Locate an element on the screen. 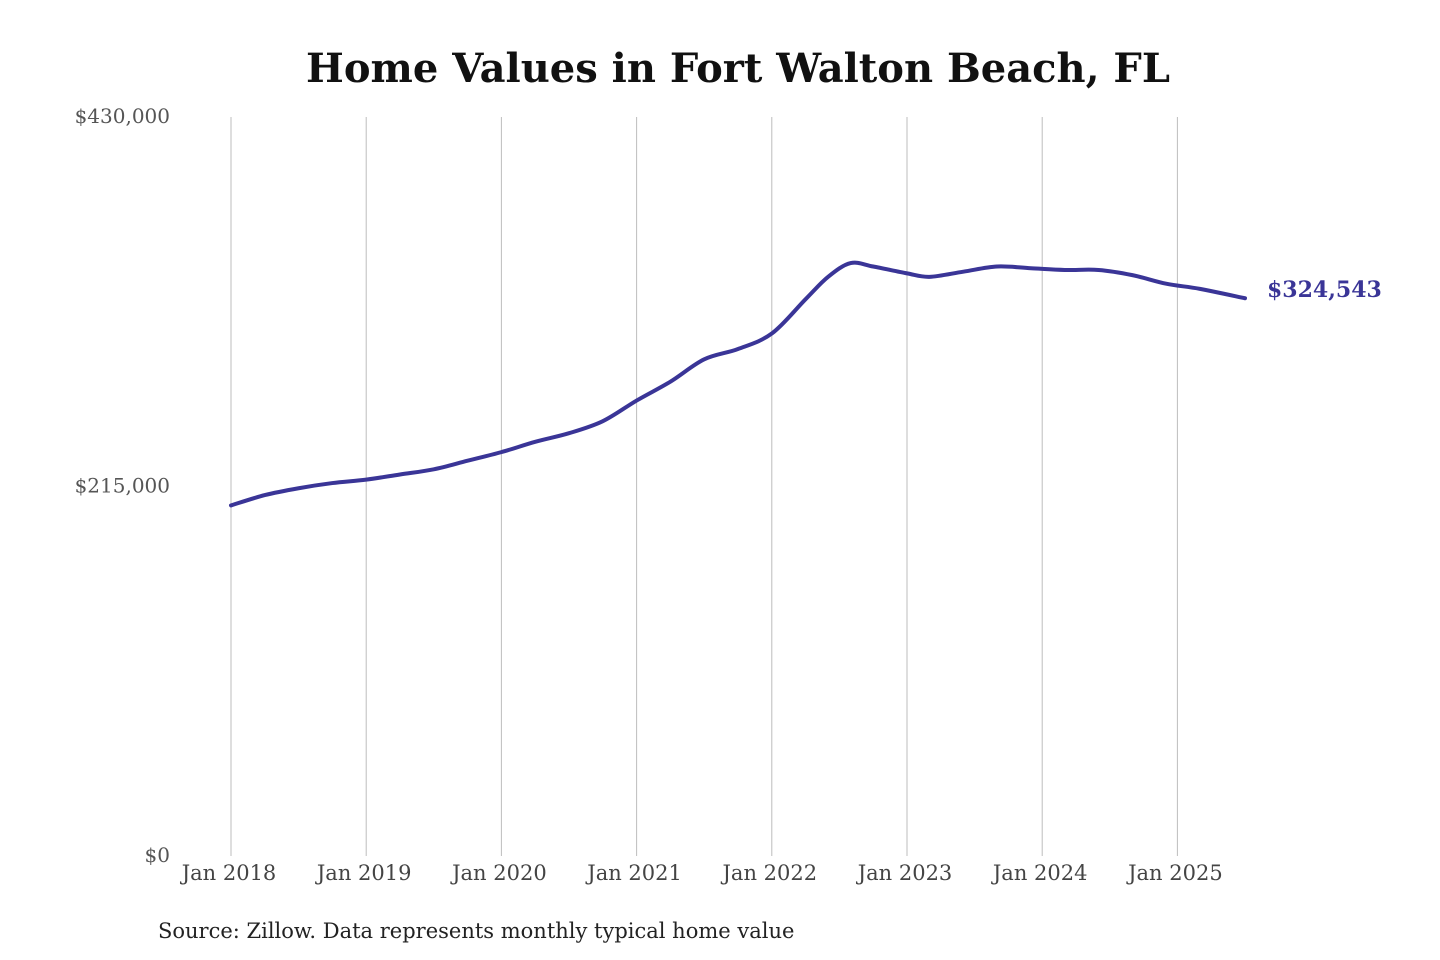 Image resolution: width=1440 pixels, height=960 pixels. x-tick-label: Jan 2022 is located at coordinates (769, 873).